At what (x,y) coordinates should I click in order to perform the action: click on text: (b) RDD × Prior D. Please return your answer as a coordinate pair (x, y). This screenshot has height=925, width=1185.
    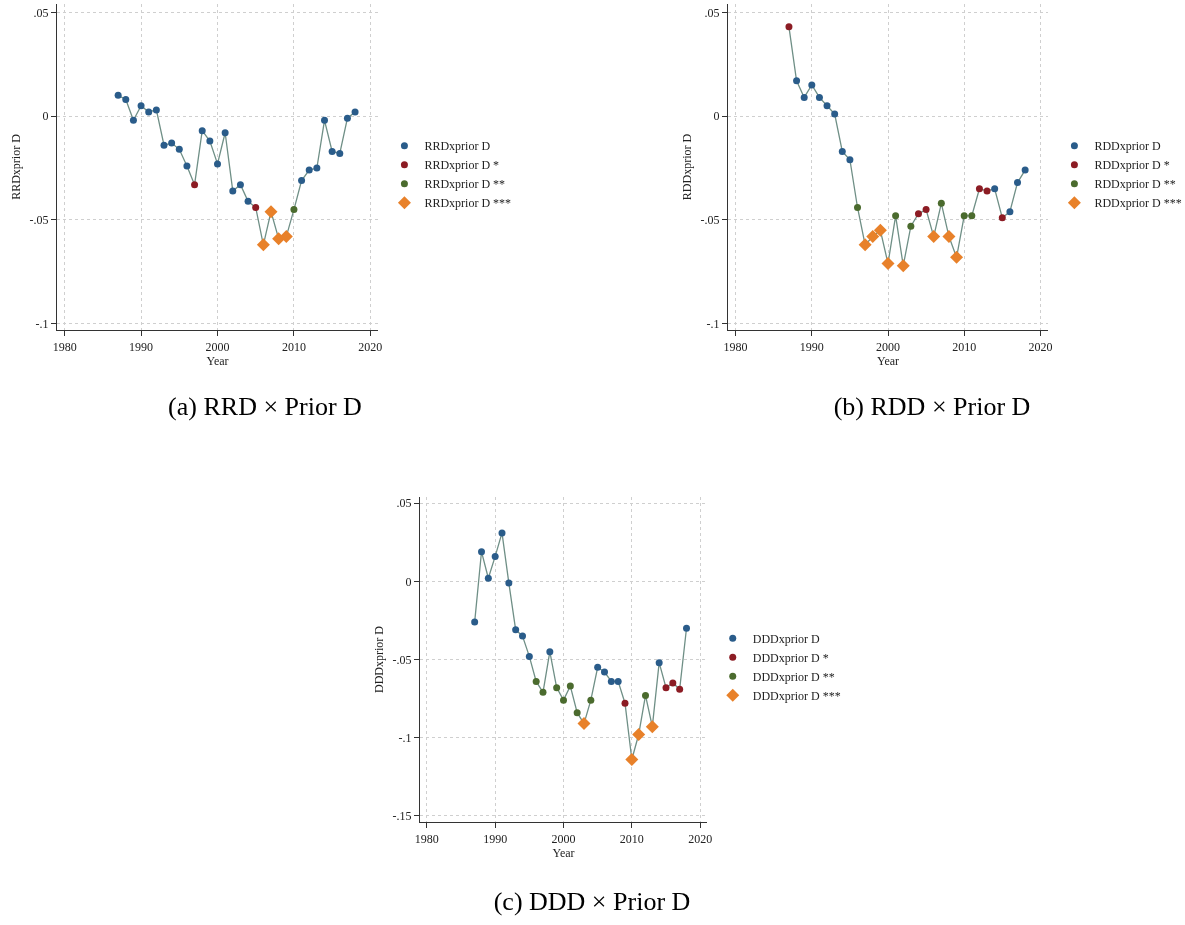
    Looking at the image, I should click on (932, 407).